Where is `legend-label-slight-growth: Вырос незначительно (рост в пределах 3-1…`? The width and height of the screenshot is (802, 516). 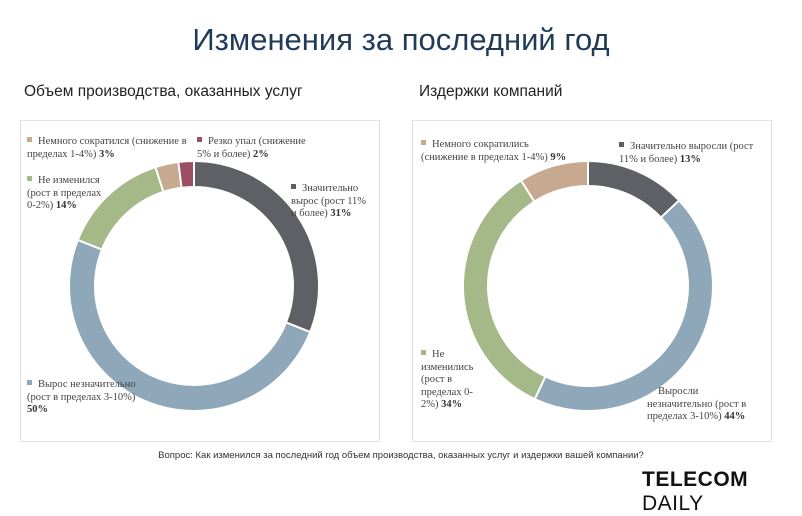 legend-label-slight-growth: Вырос незначительно (рост в пределах 3-1… is located at coordinates (81, 397).